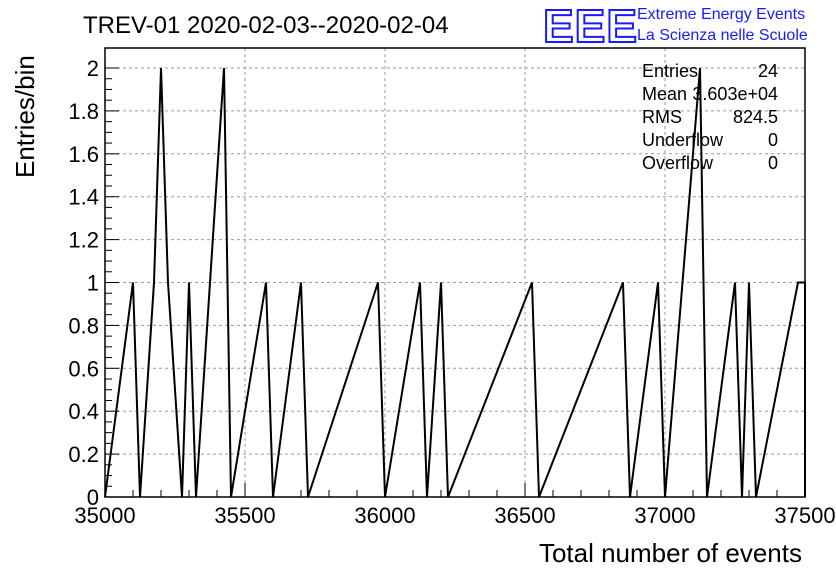 This screenshot has width=836, height=572. Describe the element at coordinates (83, 411) in the screenshot. I see `y-tick-label: 0.4` at that location.